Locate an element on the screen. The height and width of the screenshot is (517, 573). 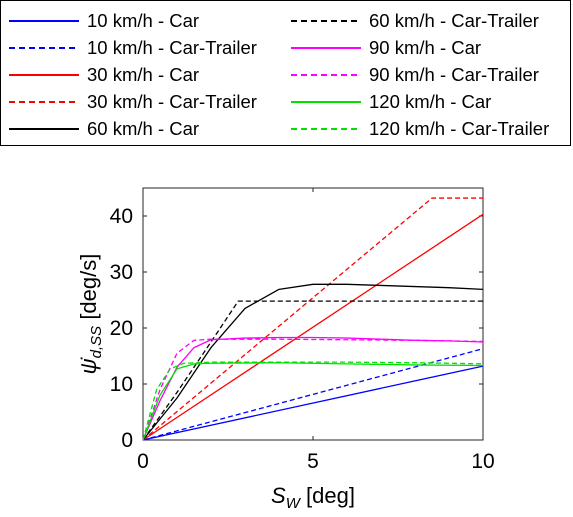
y-axis-symbol: ψ̇ is located at coordinates (88, 365).